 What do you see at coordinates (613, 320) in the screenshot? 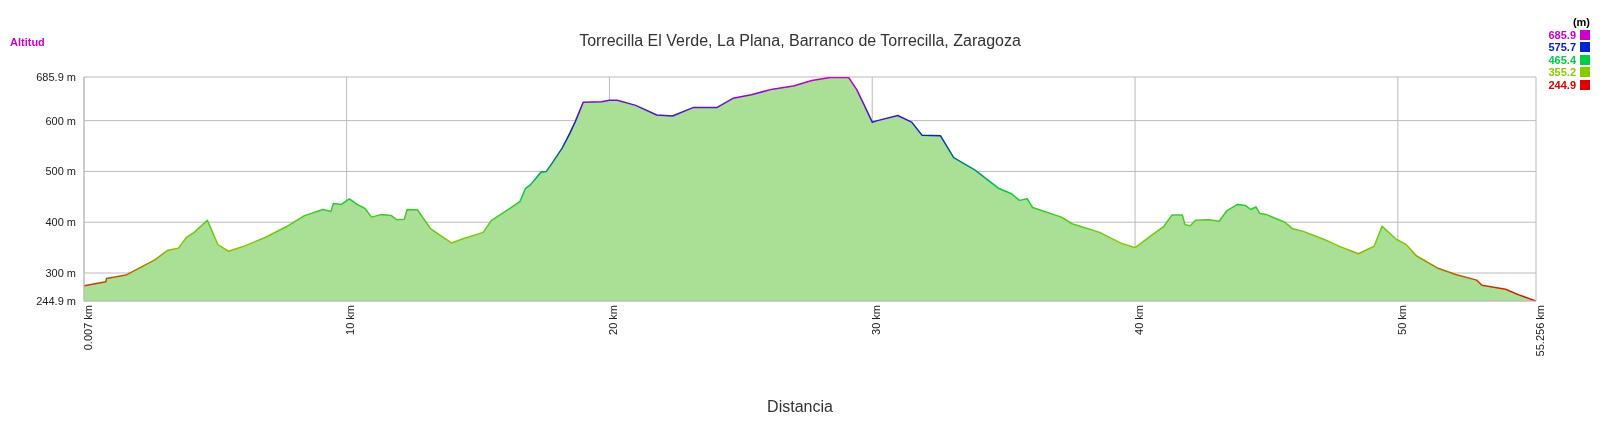
I see `x-tick-label: 20 km` at bounding box center [613, 320].